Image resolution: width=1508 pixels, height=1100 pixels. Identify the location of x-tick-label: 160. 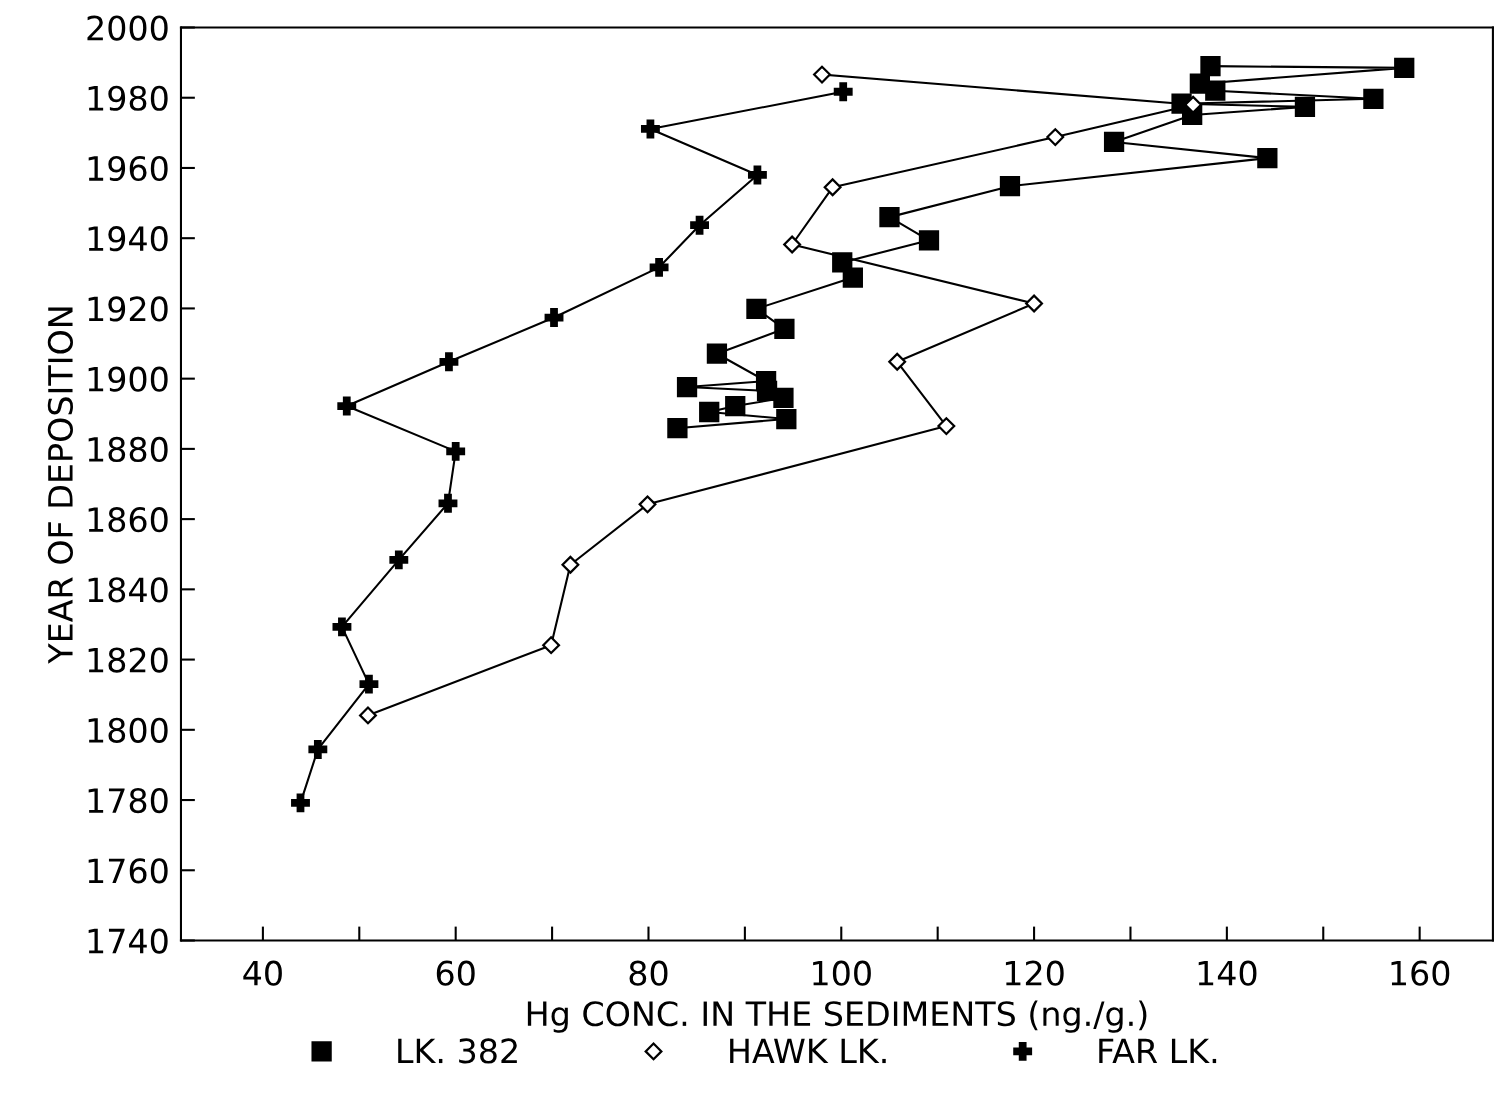
(1420, 973).